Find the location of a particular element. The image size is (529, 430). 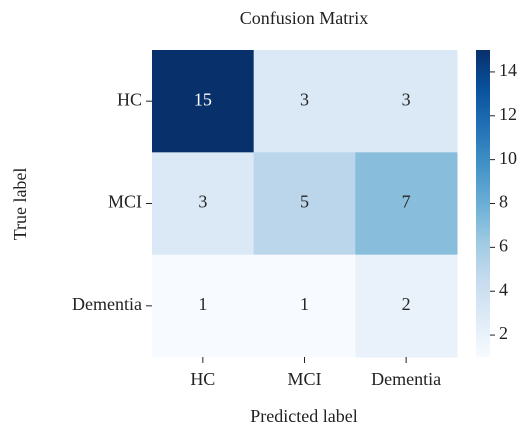

colorbar-tick-label: 10 is located at coordinates (508, 158).